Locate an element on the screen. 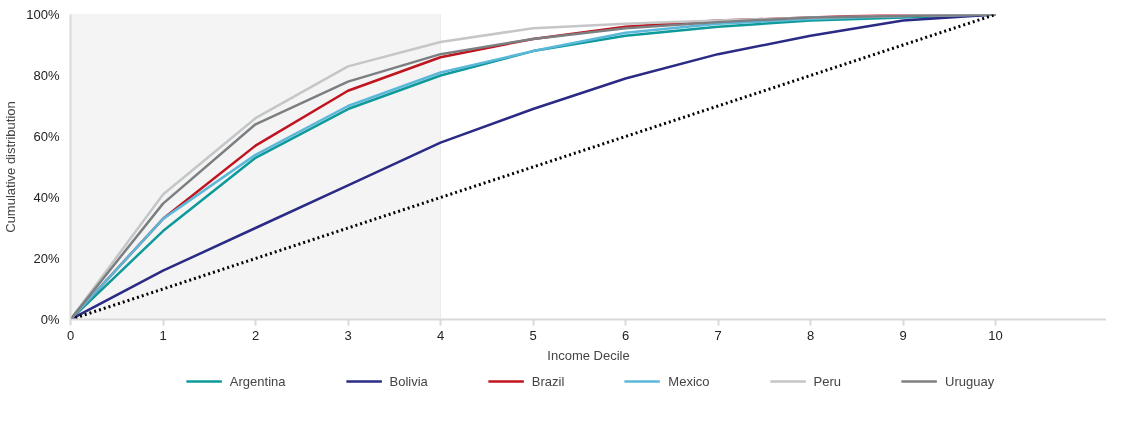 The height and width of the screenshot is (421, 1148). legend-label: Uruguay is located at coordinates (969, 381).